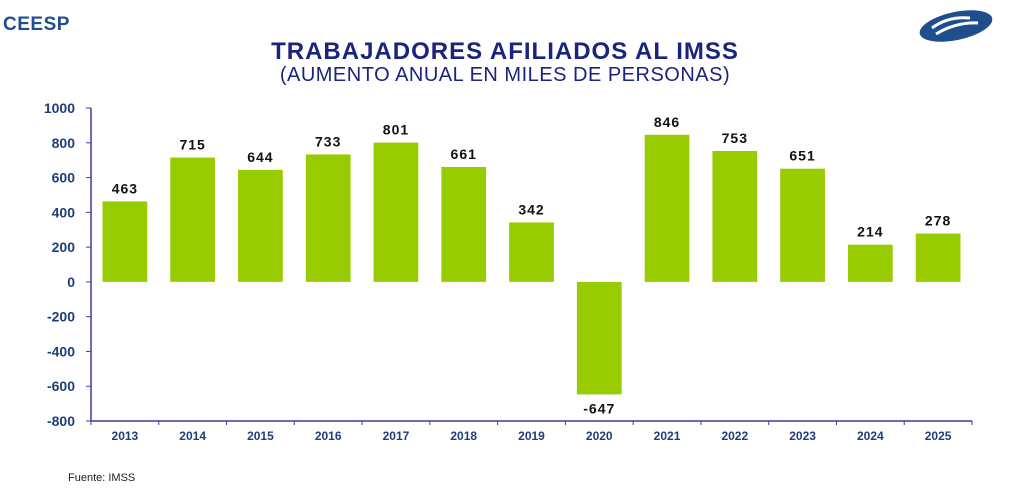  Describe the element at coordinates (396, 436) in the screenshot. I see `x-tick-label: 2017` at that location.